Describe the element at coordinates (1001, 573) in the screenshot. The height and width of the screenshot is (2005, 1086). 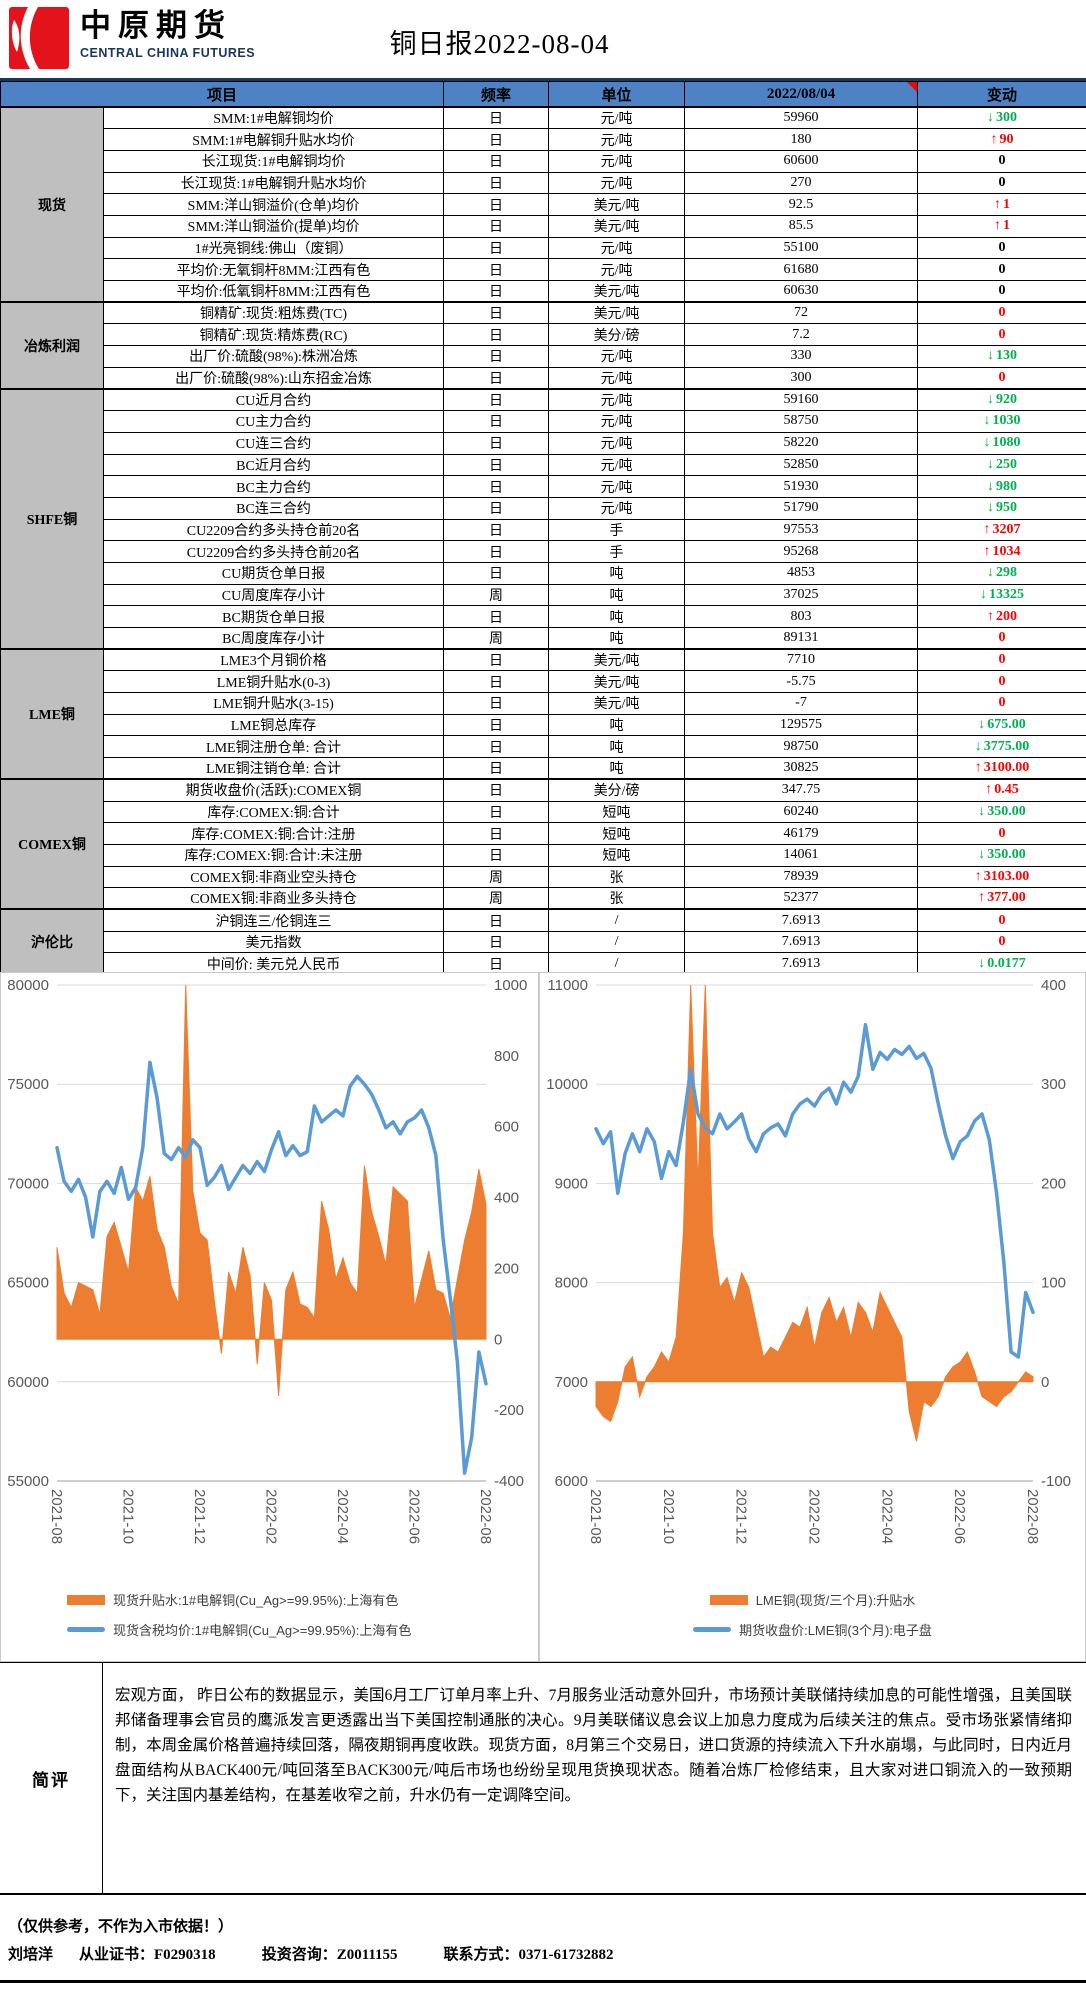
I see `cell-change: ↓ 298` at that location.